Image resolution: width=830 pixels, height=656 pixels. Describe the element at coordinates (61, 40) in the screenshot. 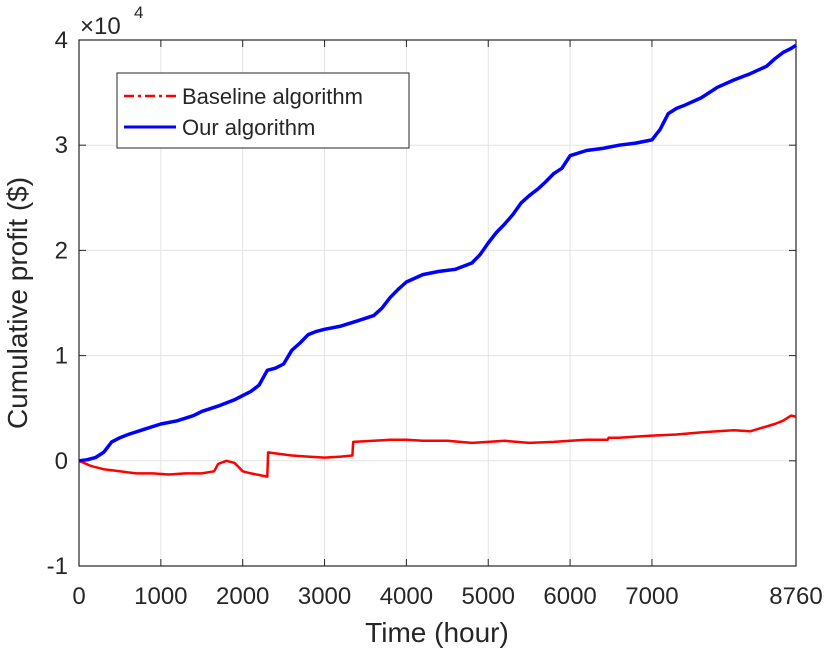

I see `y-tick-label: 4` at that location.